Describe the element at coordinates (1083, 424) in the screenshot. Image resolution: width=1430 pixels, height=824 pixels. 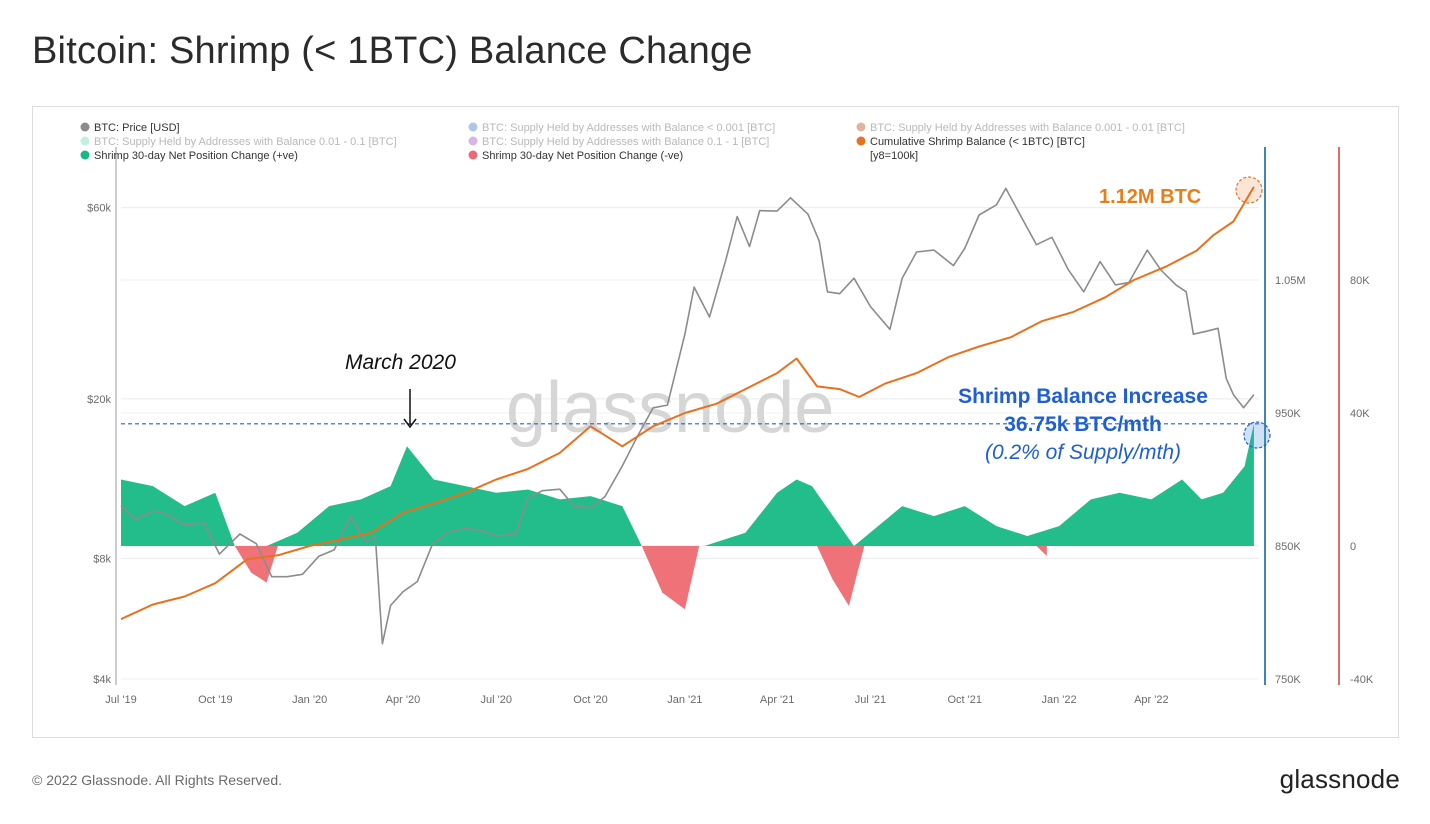
I see `annotation-increase-rate: 36.75k BTC/mth` at that location.